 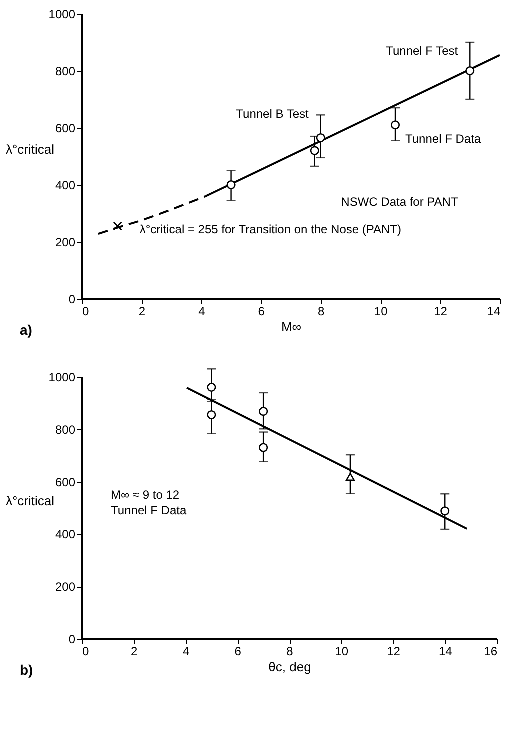 I want to click on x-axis-title: M∞, so click(x=291, y=327).